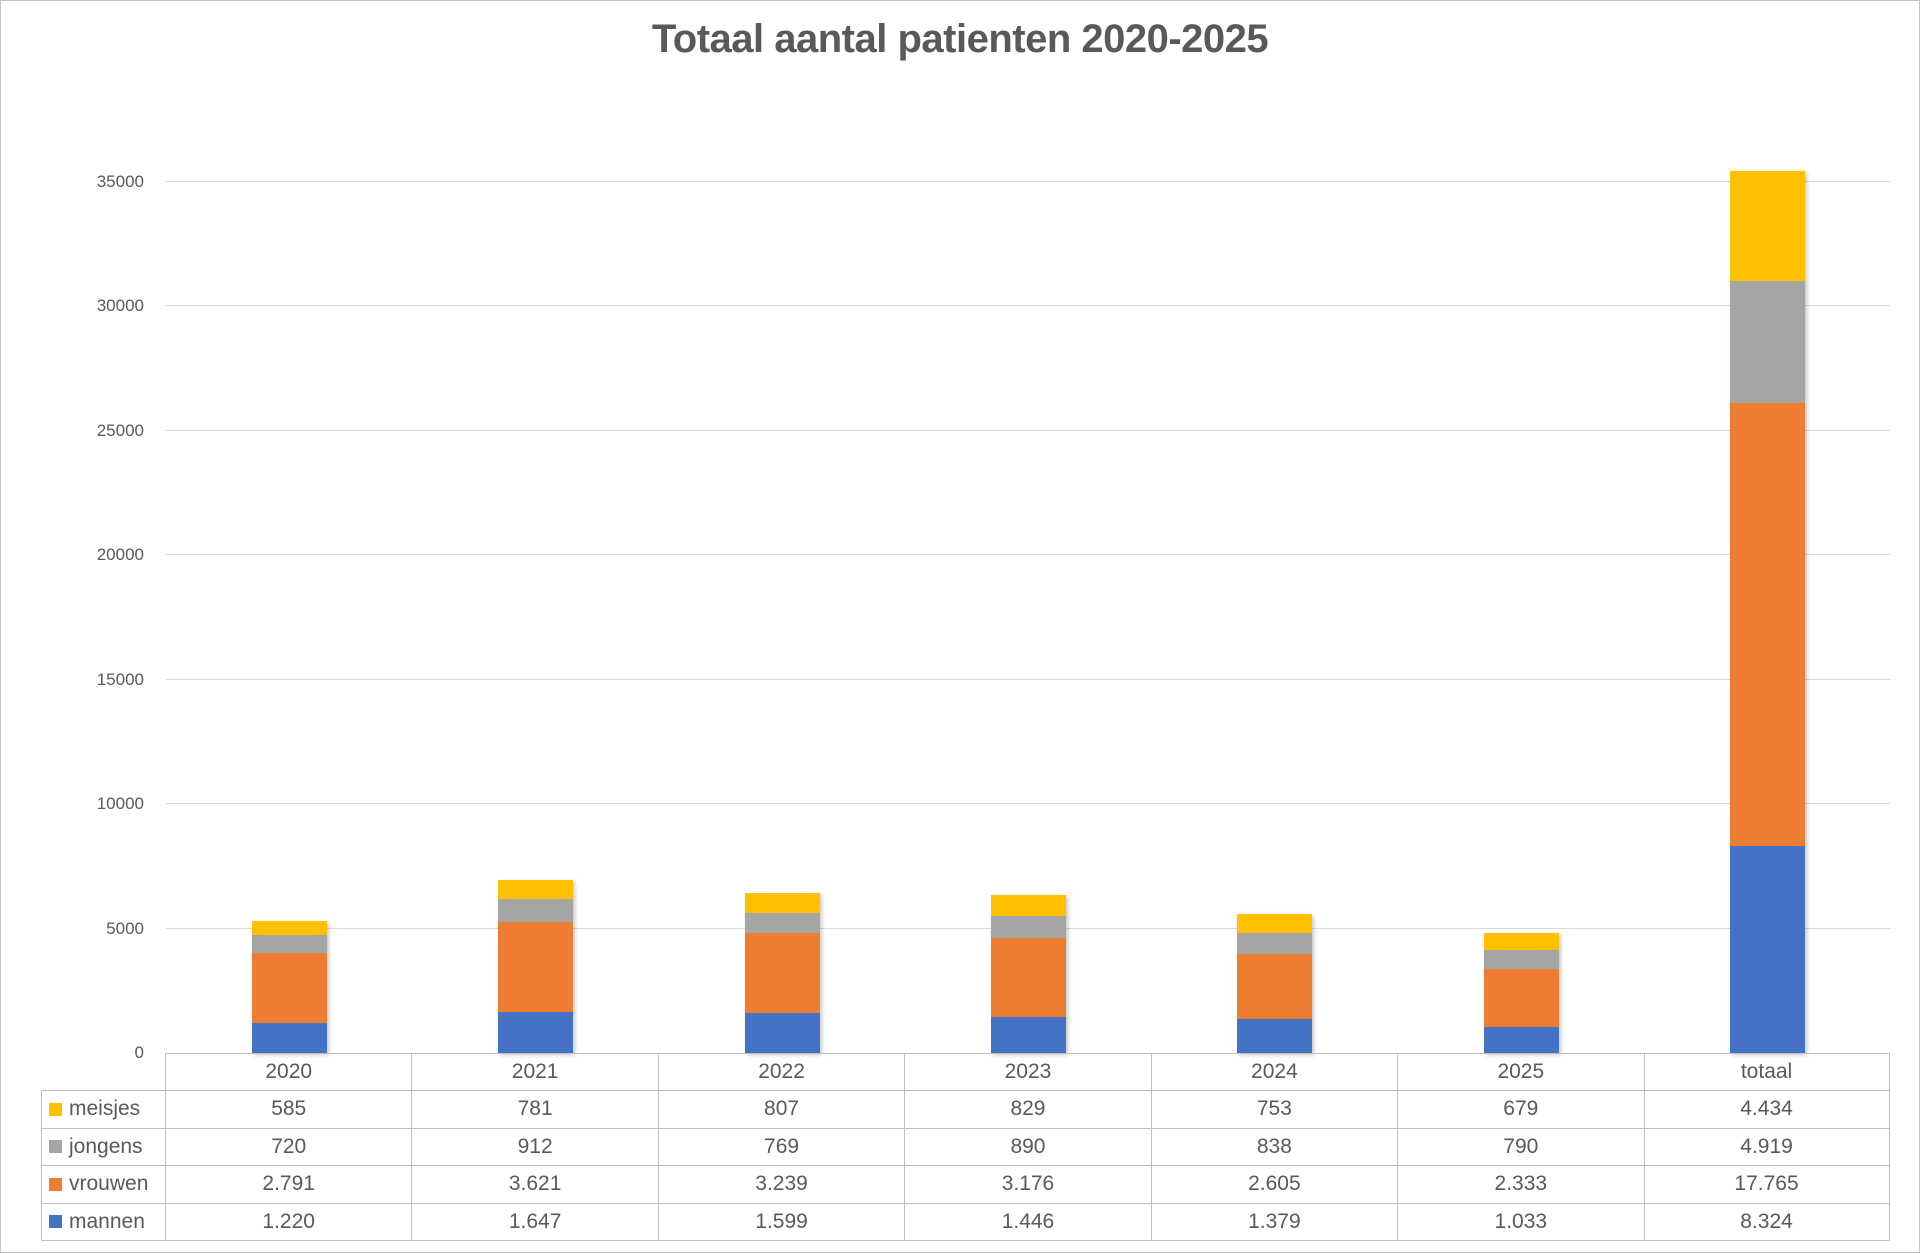 Image resolution: width=1920 pixels, height=1253 pixels. I want to click on legend-item-jongens: jongens, so click(103, 1147).